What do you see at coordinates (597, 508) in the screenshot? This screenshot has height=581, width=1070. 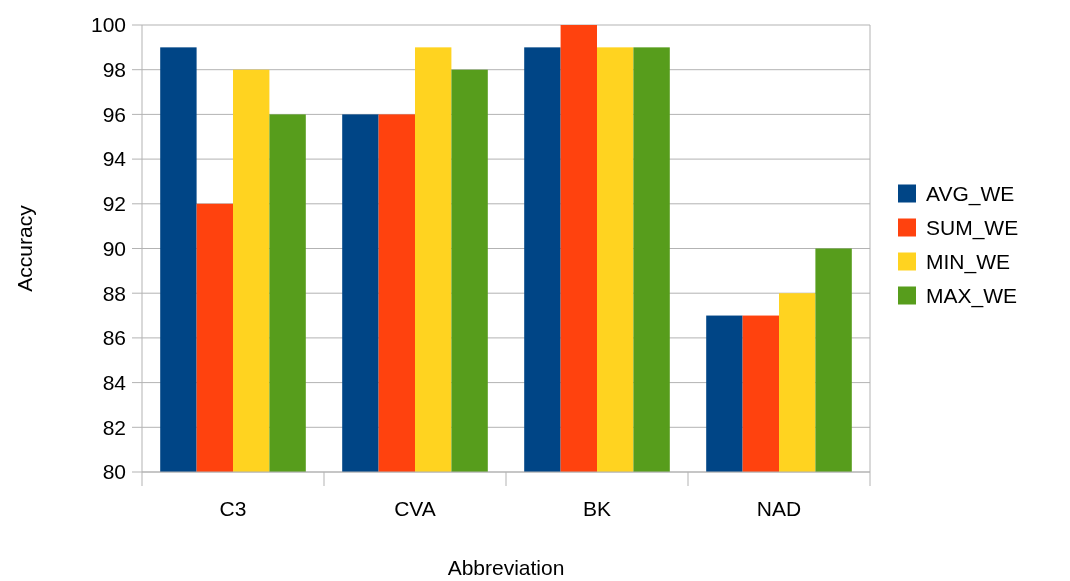 I see `x-tick-label: BK` at bounding box center [597, 508].